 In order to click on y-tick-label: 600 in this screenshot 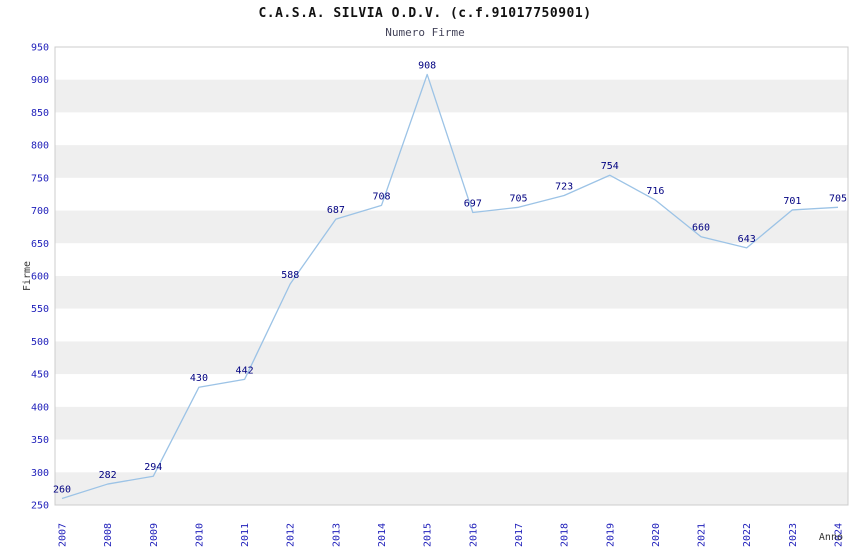, I will do `click(40, 277)`.